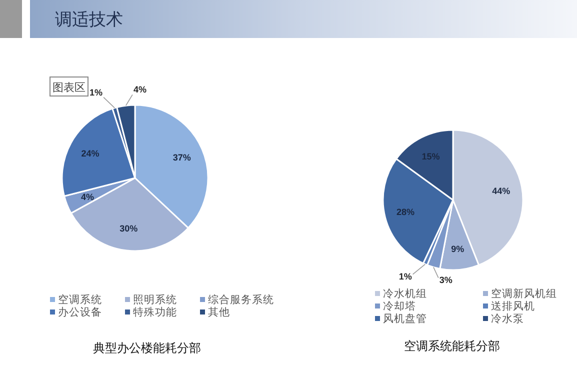 This screenshot has height=383, width=577. What do you see at coordinates (155, 299) in the screenshot?
I see `legend-label: 照明系统` at bounding box center [155, 299].